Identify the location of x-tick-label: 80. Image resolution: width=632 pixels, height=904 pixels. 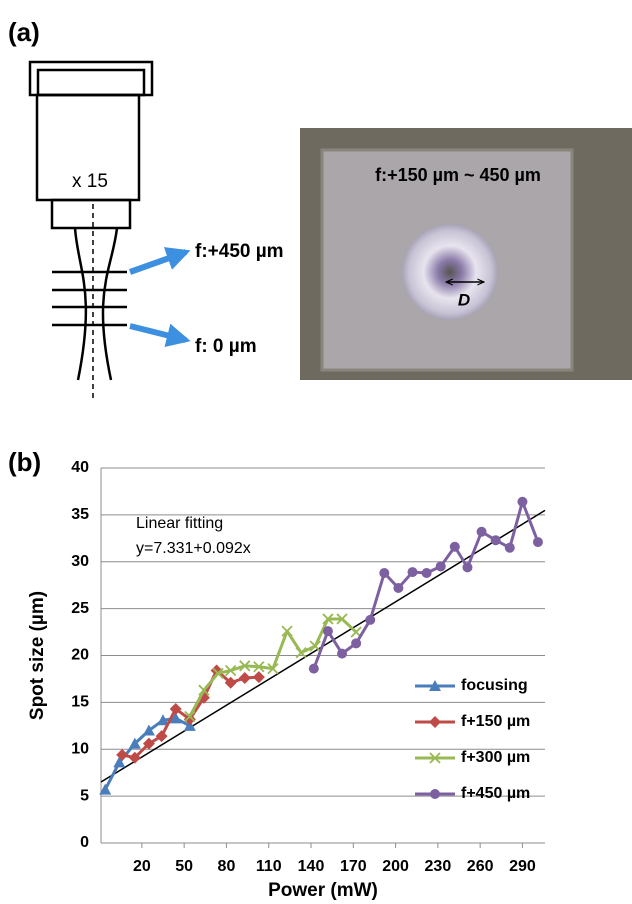
(227, 866).